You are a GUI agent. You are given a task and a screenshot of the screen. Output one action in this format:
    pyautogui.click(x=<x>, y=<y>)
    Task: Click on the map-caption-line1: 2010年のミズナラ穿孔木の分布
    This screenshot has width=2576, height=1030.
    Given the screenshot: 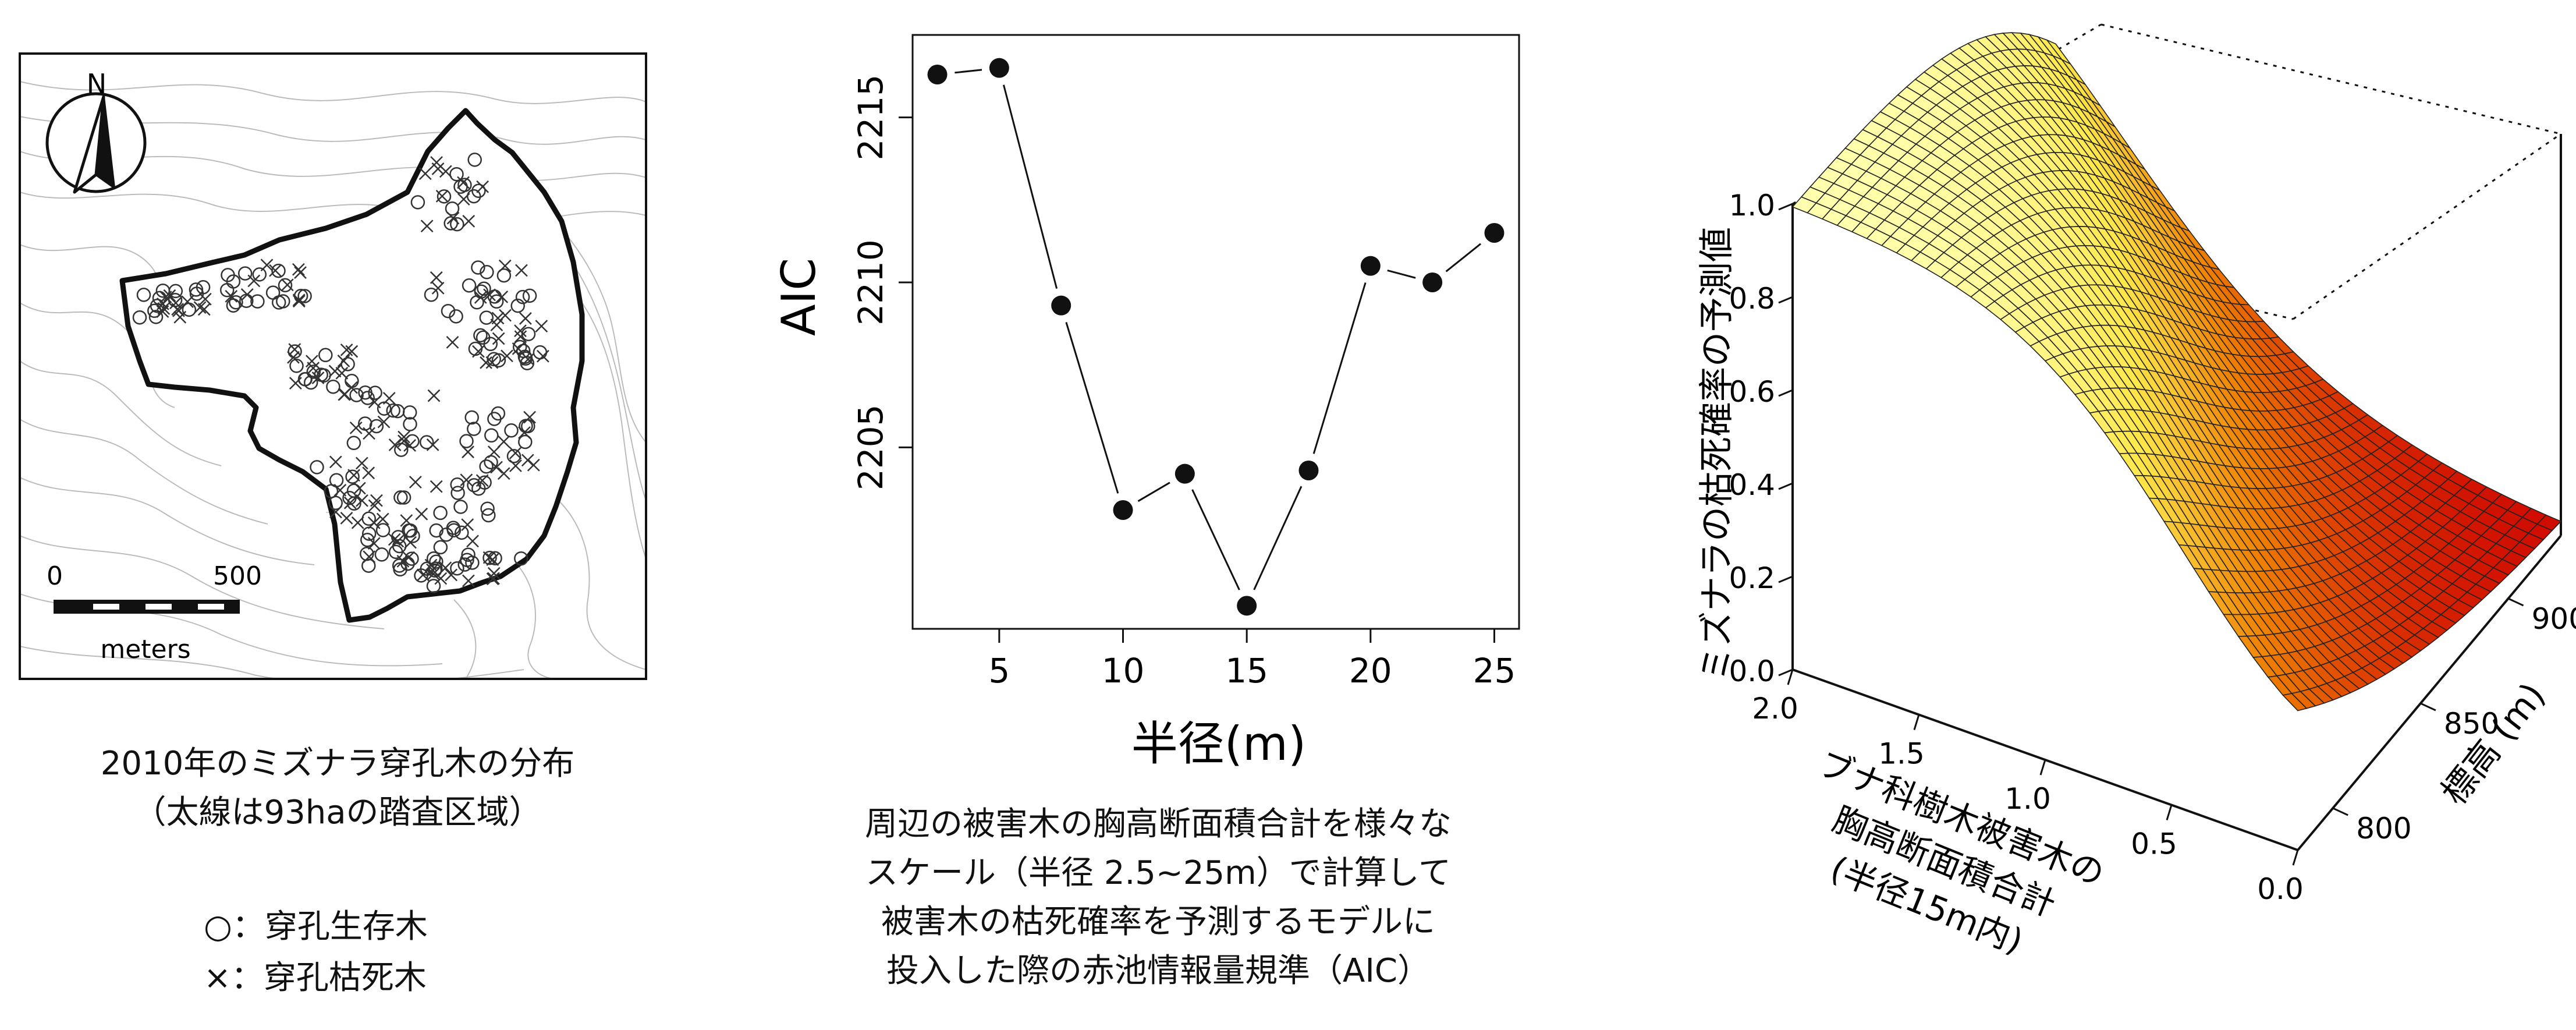 What is the action you would take?
    pyautogui.click(x=338, y=764)
    